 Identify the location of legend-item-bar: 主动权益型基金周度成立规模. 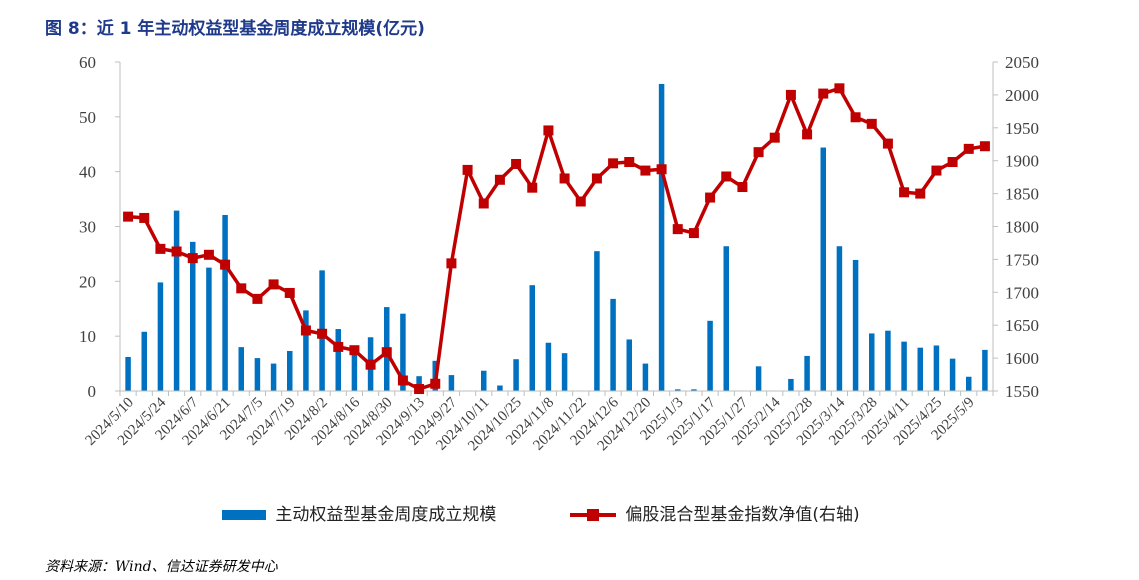
(359, 512).